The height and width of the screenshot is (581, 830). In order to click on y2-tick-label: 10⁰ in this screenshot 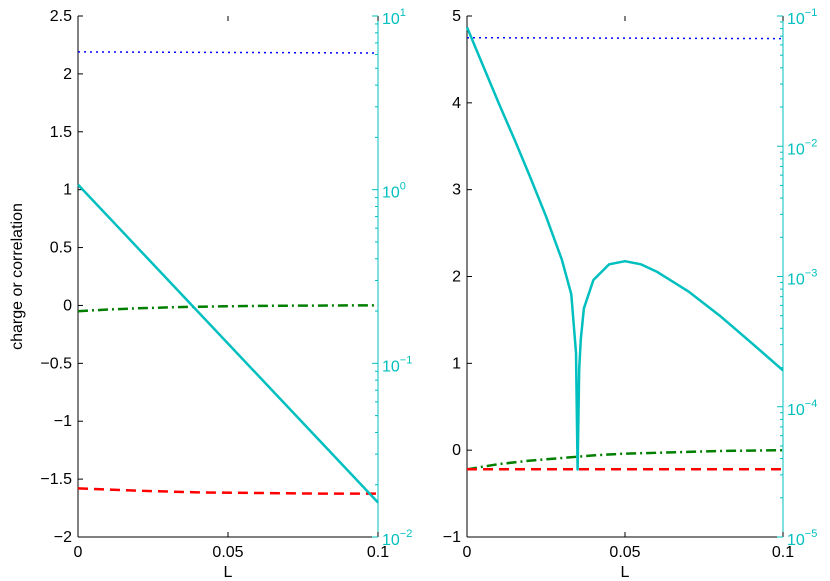, I will do `click(394, 191)`.